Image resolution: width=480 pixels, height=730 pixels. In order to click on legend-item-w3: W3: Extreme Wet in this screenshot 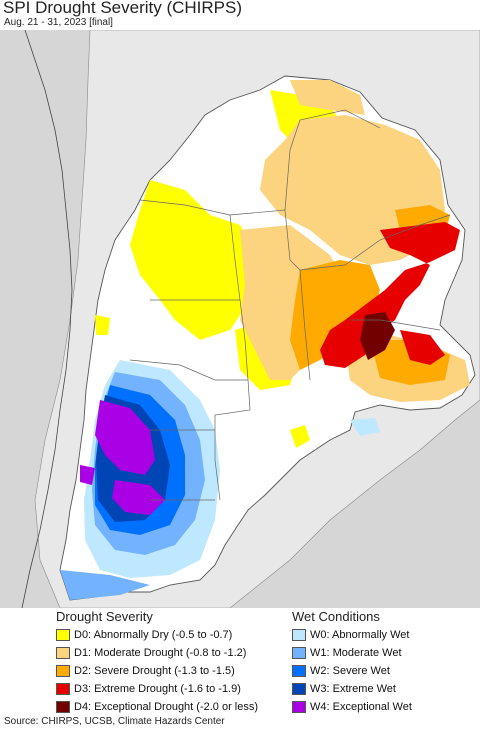, I will do `click(352, 689)`.